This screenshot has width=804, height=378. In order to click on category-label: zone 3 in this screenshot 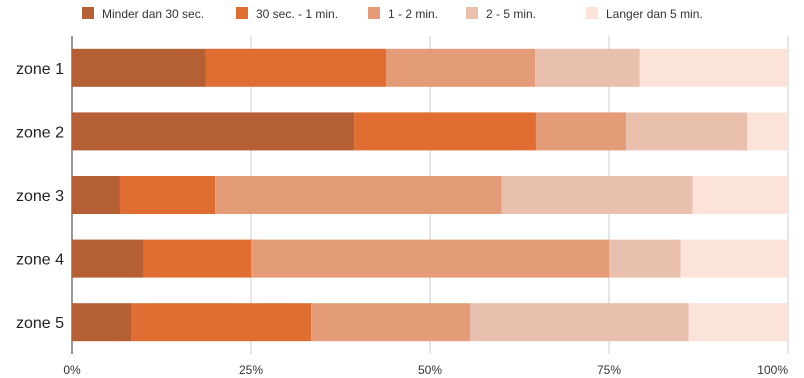, I will do `click(40, 196)`.